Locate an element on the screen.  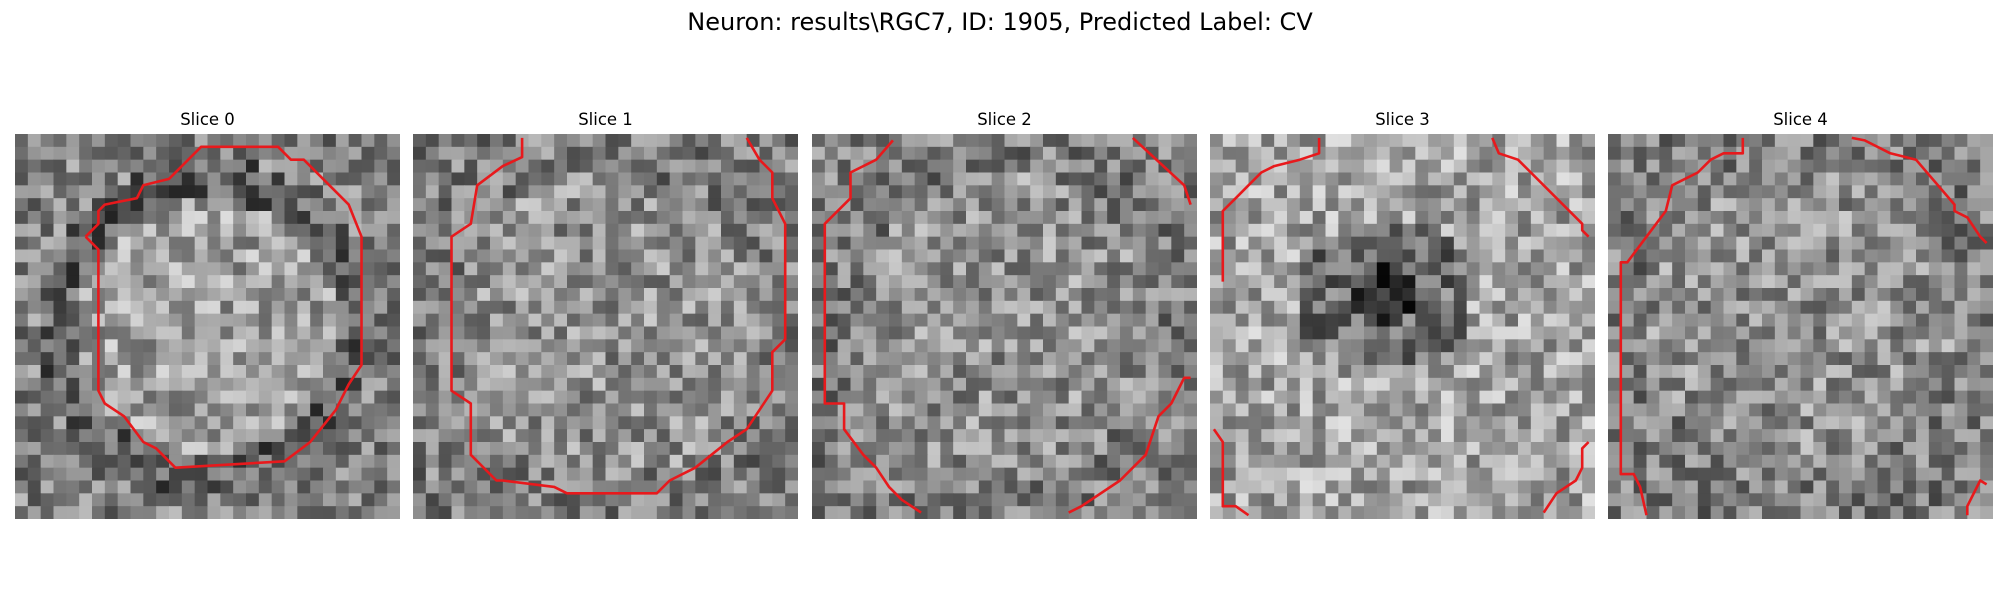
slice-panel-0: Slice 0 is located at coordinates (207, 313).